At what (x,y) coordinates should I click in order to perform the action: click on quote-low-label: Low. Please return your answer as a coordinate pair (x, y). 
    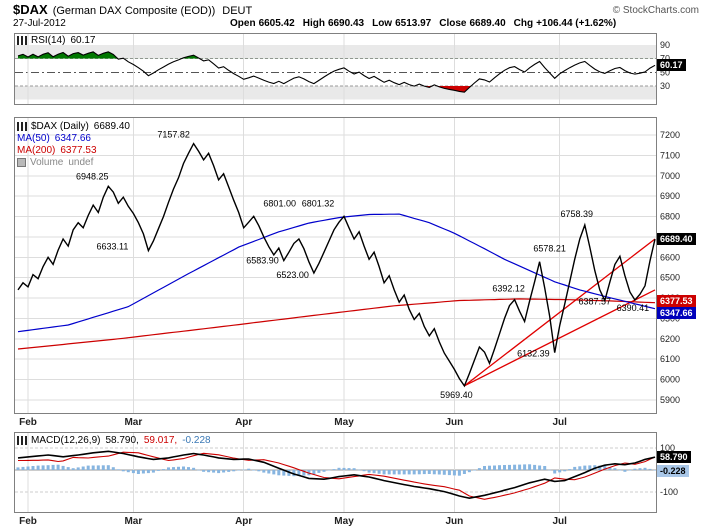
    Looking at the image, I should click on (382, 23).